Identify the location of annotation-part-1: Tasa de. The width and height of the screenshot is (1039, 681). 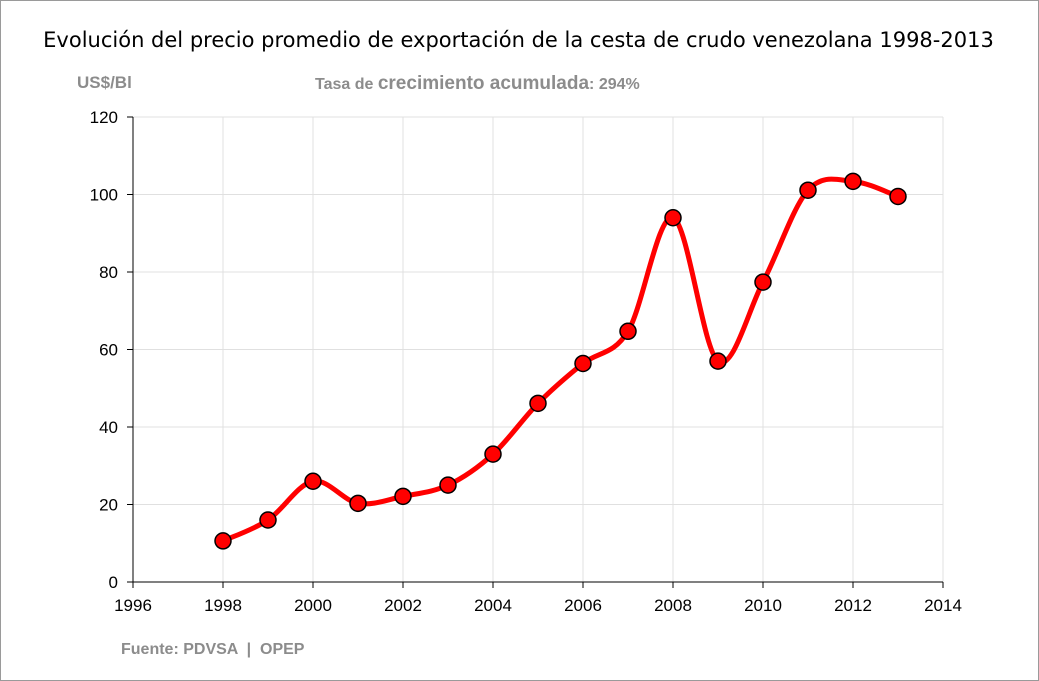
(346, 84).